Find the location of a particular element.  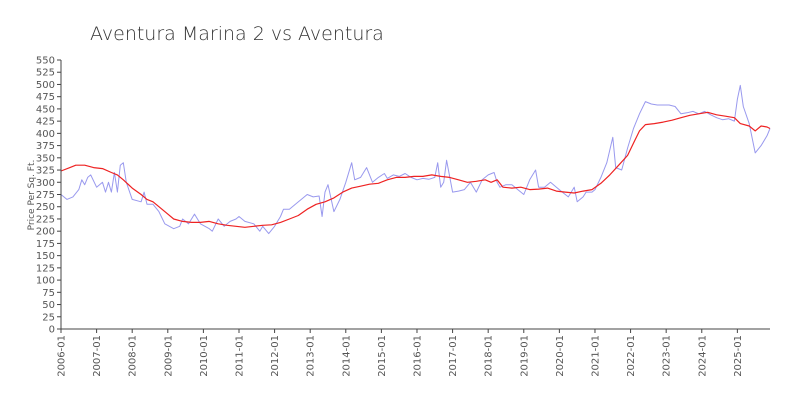

x-tick-label: 2012-01 is located at coordinates (275, 356).